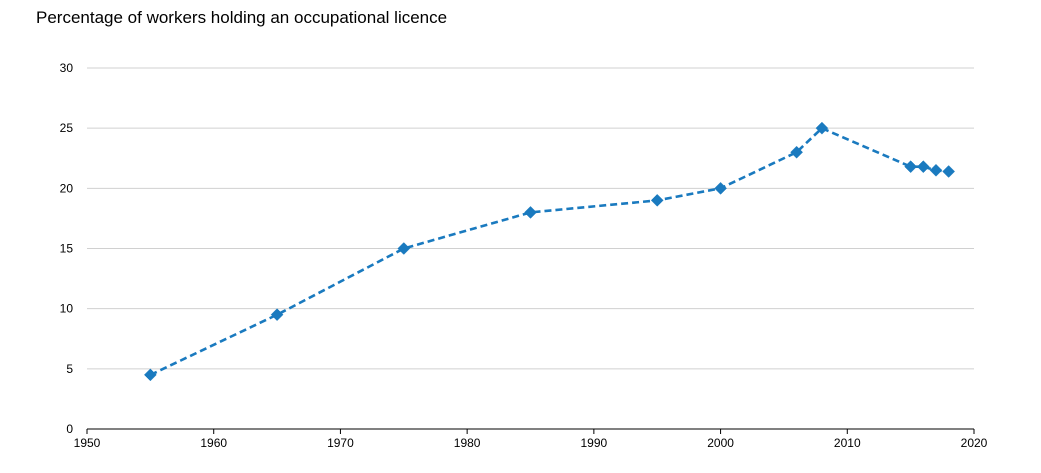 The width and height of the screenshot is (1041, 473). What do you see at coordinates (657, 200) in the screenshot?
I see `data-point-1995` at bounding box center [657, 200].